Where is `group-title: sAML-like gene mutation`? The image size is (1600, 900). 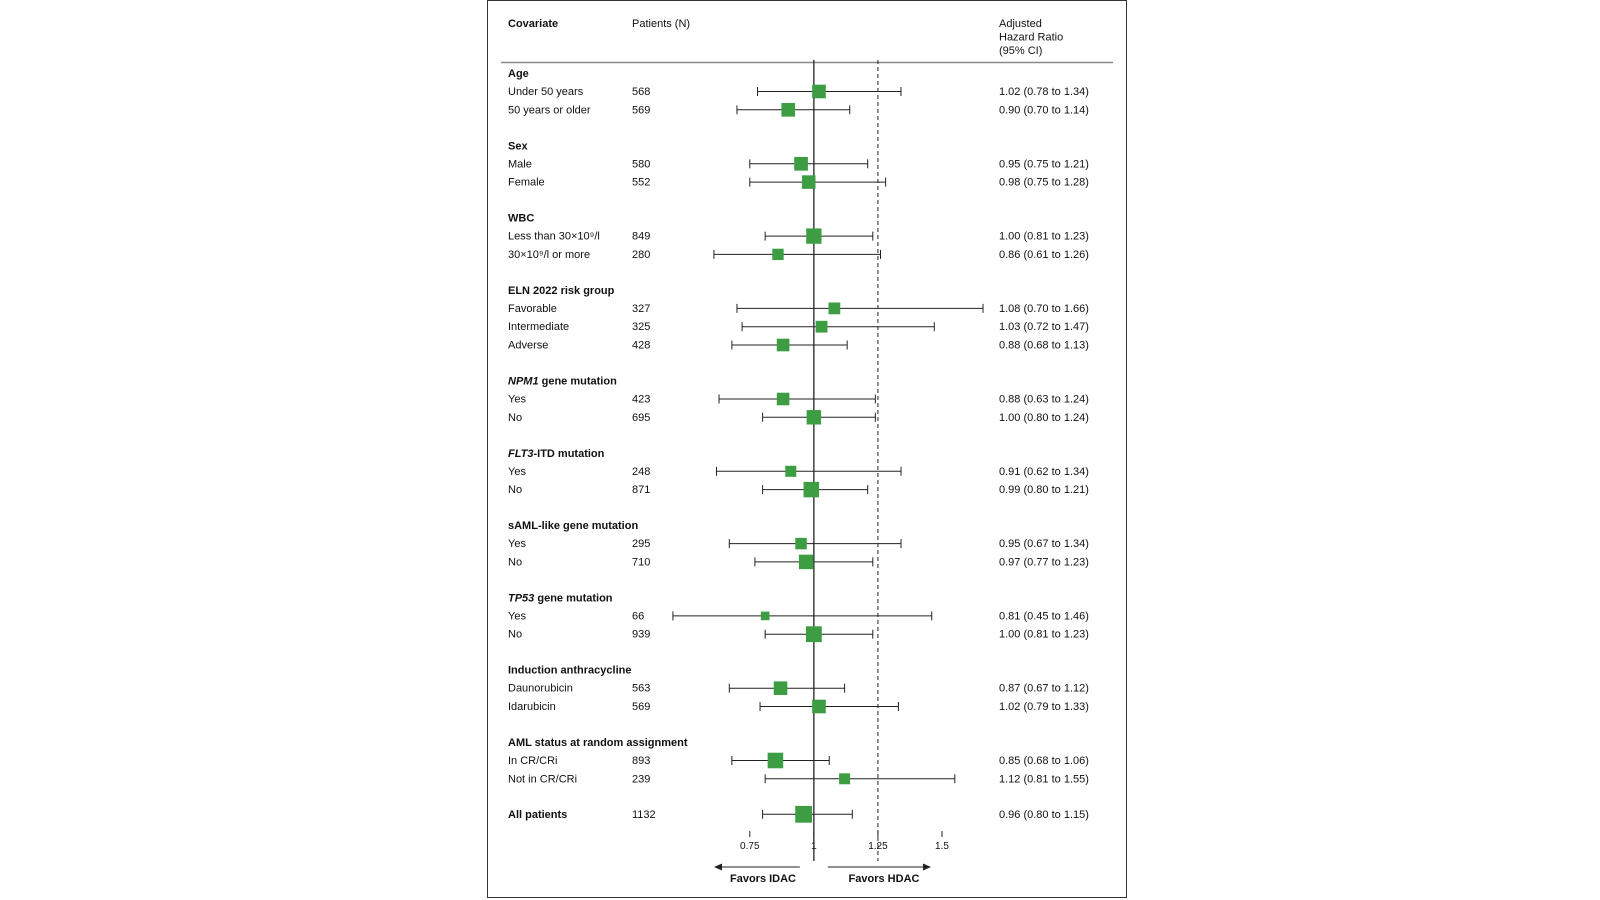
group-title: sAML-like gene mutation is located at coordinates (573, 526).